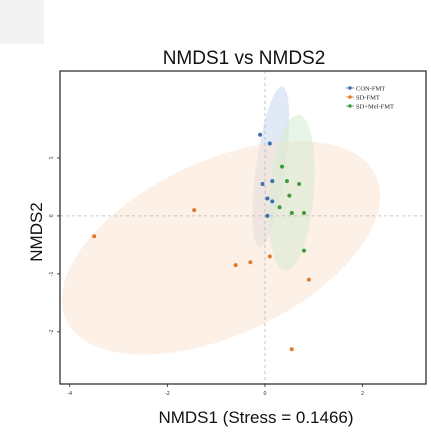  What do you see at coordinates (52, 215) in the screenshot?
I see `y-tick-label: 0` at bounding box center [52, 215].